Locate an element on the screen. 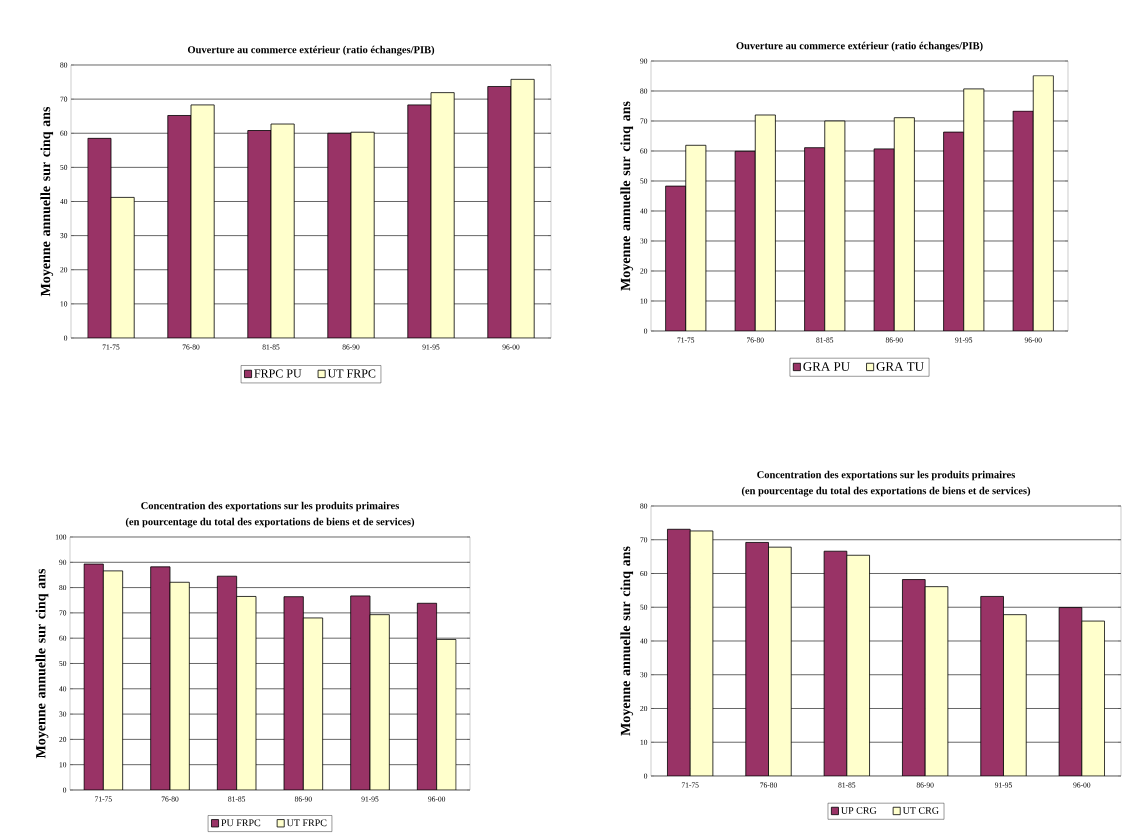  legend-label: UP CRG is located at coordinates (859, 810).